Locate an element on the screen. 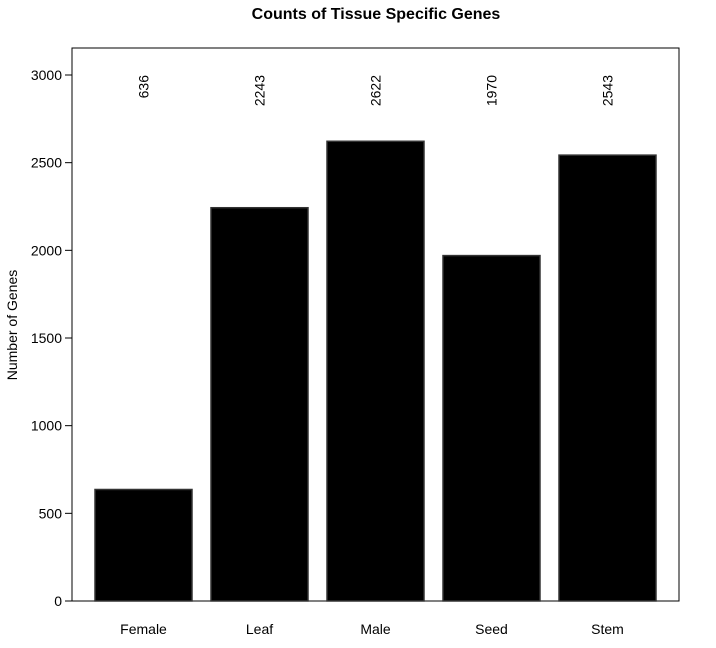 The image size is (716, 648). y-tick-label: 1500 is located at coordinates (46, 338).